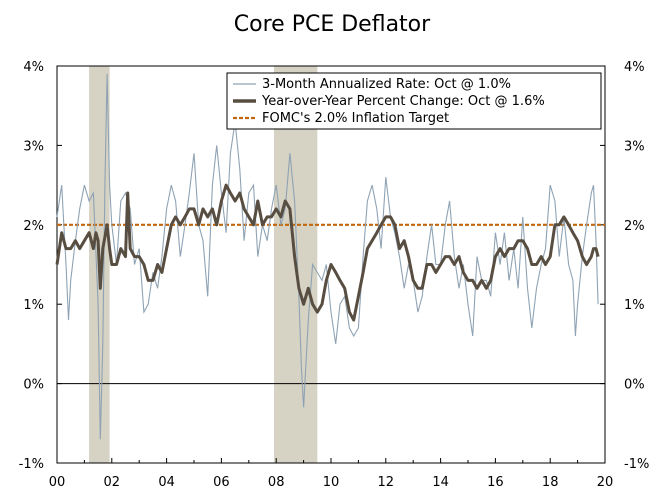 This screenshot has height=489, width=672. I want to click on y-tick-label-right: 4%, so click(634, 67).